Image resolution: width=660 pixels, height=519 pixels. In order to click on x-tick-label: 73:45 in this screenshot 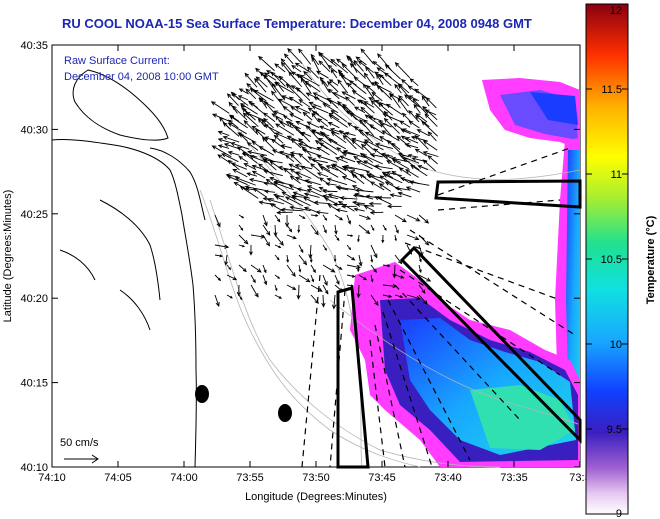, I will do `click(382, 478)`.